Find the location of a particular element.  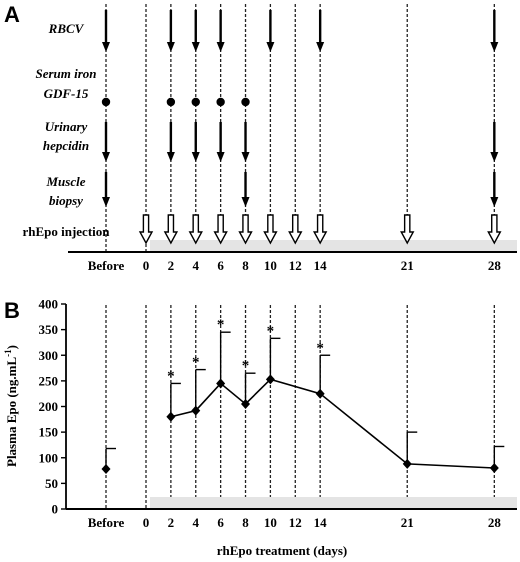

x-tick-label: 10 is located at coordinates (270, 522).